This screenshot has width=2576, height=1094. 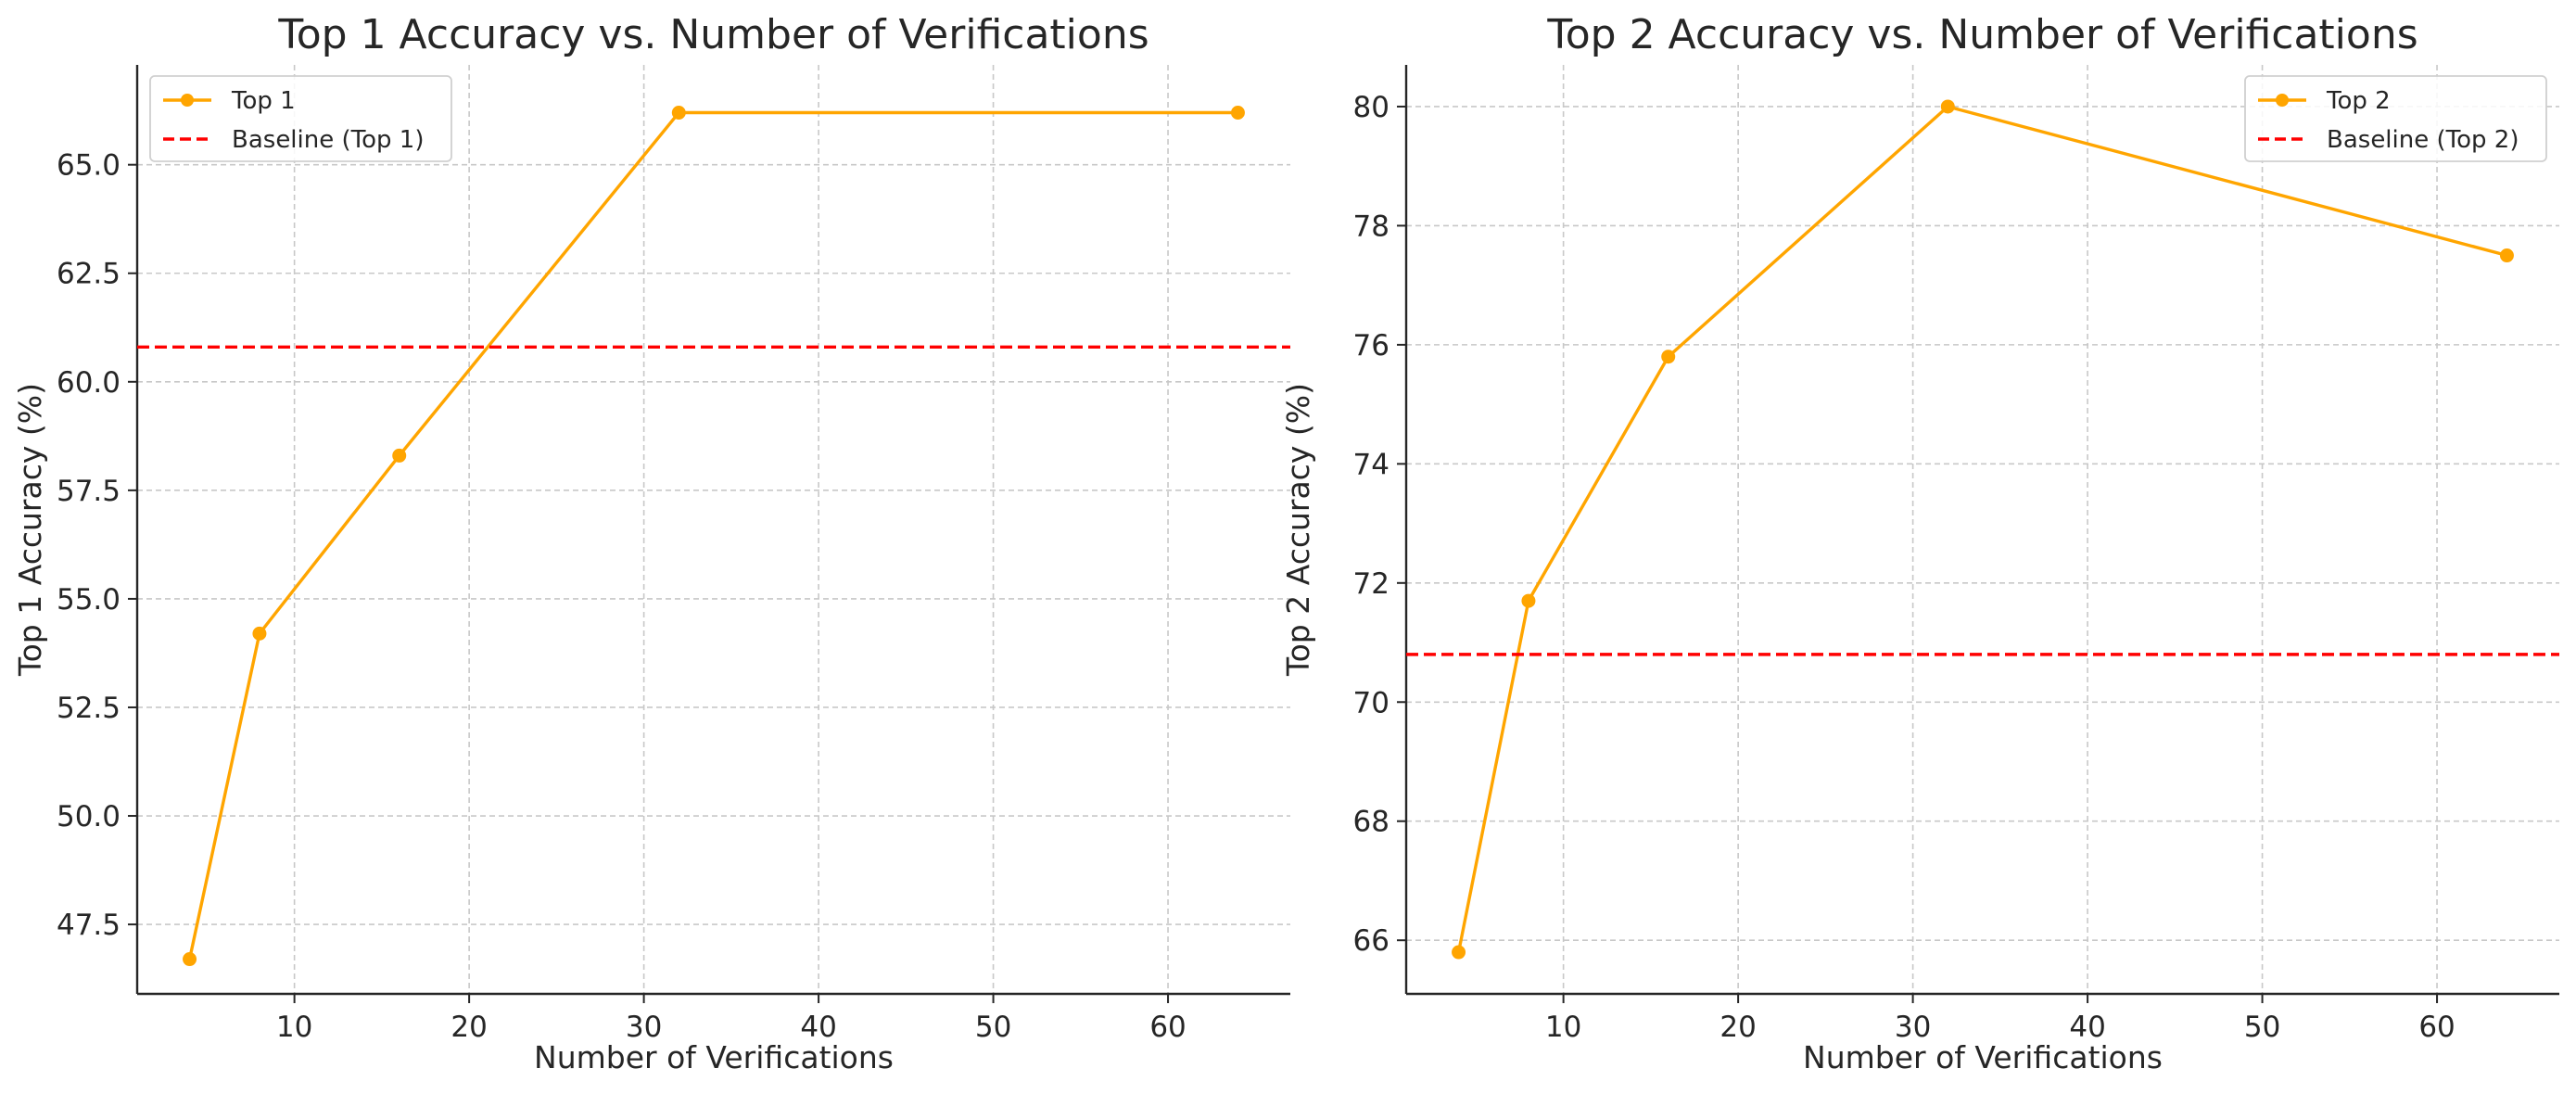 I want to click on y-tick-label: 68, so click(x=1371, y=822).